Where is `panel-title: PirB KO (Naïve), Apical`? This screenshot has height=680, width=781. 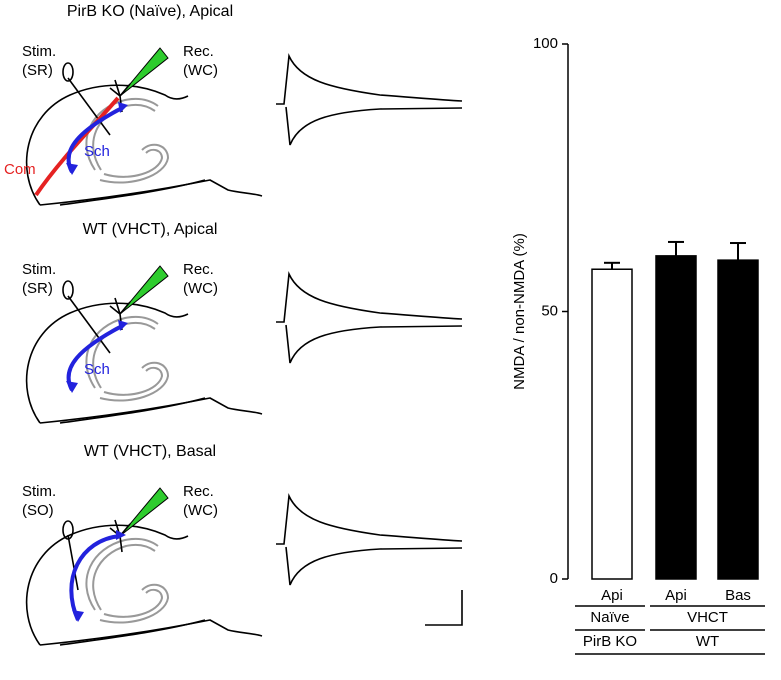 panel-title: PirB KO (Naïve), Apical is located at coordinates (150, 11).